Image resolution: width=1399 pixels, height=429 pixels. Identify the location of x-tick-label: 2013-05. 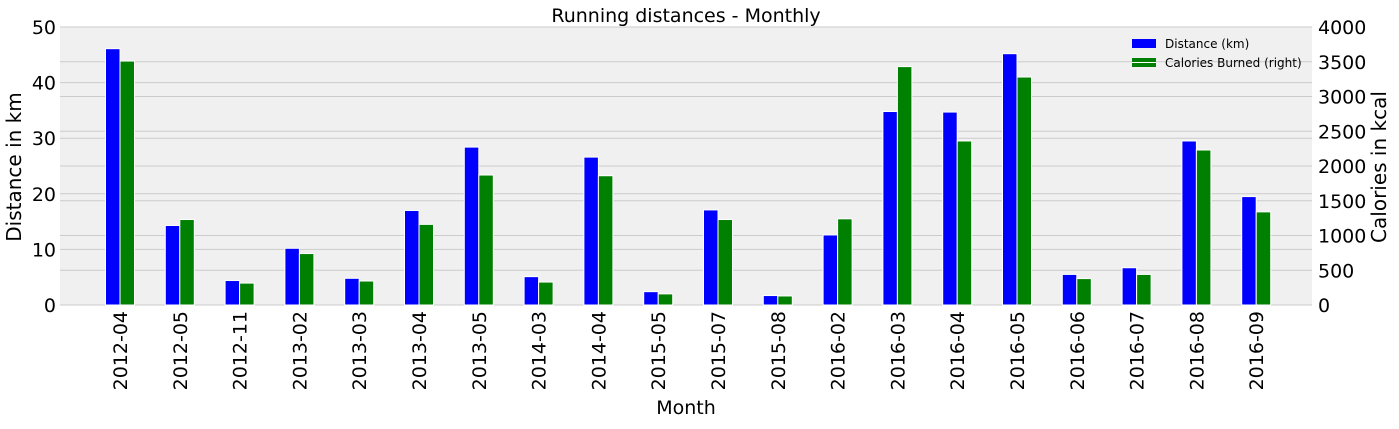
(480, 350).